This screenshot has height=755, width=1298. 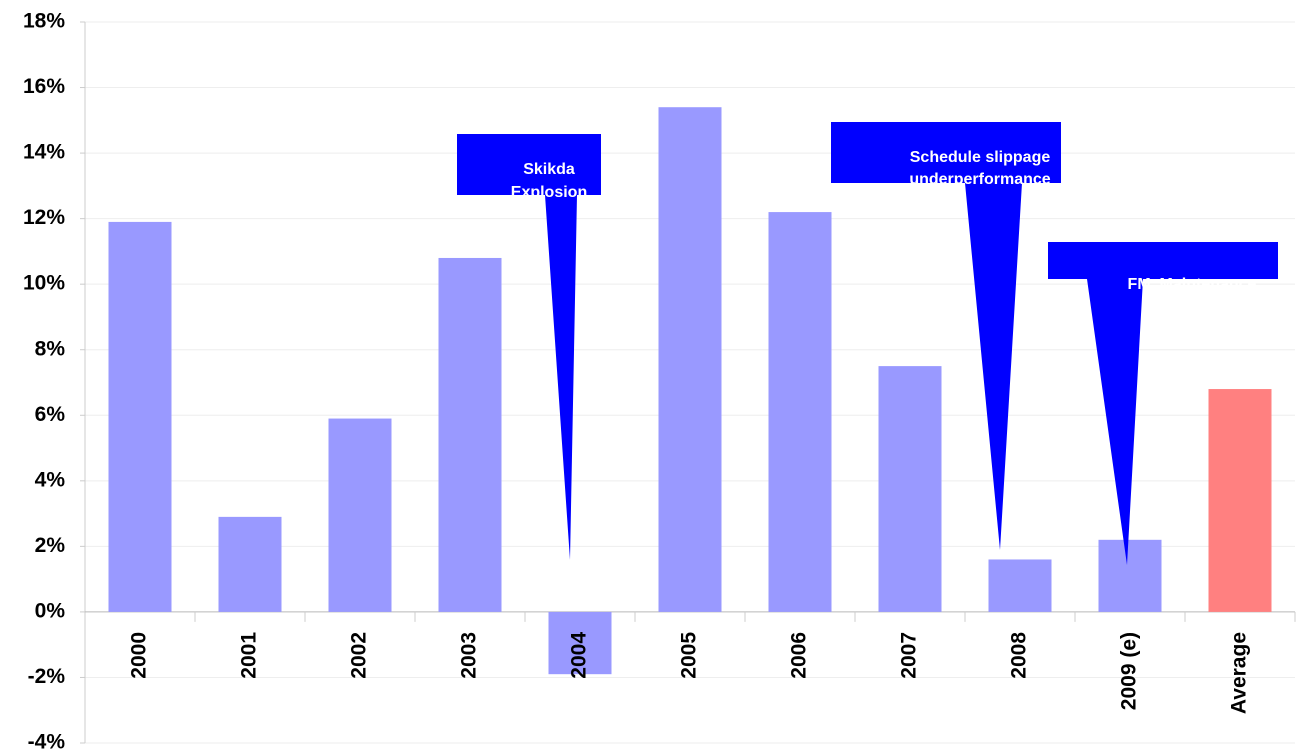 What do you see at coordinates (44, 86) in the screenshot?
I see `y-tick-label: 16%` at bounding box center [44, 86].